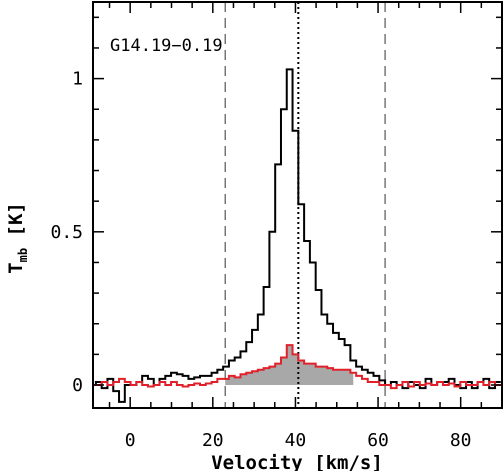 The width and height of the screenshot is (504, 471). I want to click on x-tick-label: 0, so click(130, 440).